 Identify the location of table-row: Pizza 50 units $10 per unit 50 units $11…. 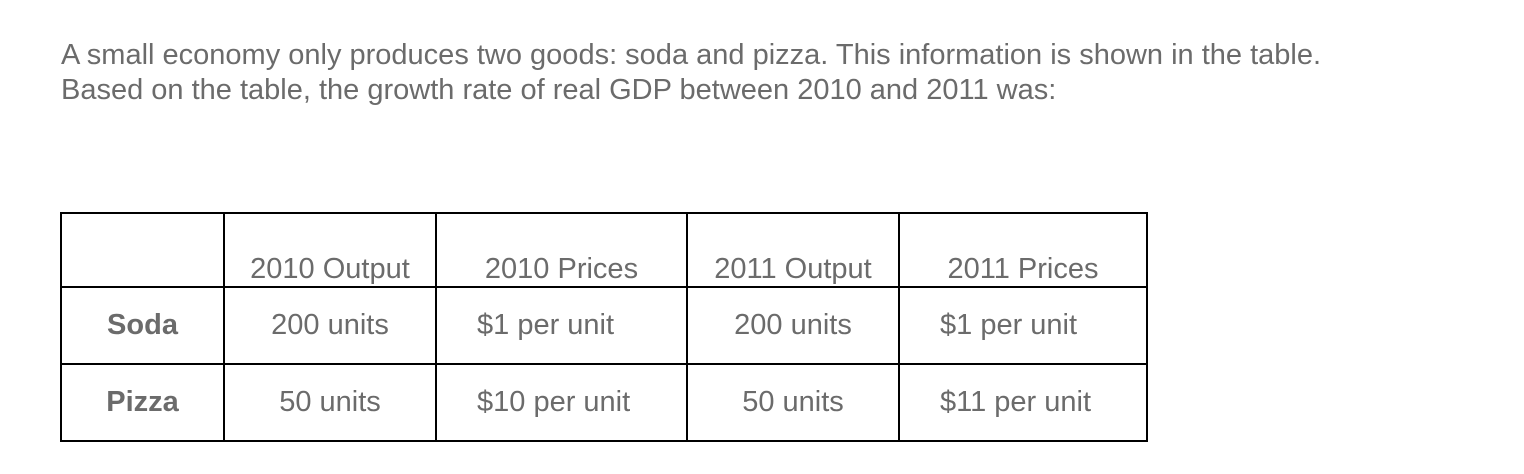
(604, 402).